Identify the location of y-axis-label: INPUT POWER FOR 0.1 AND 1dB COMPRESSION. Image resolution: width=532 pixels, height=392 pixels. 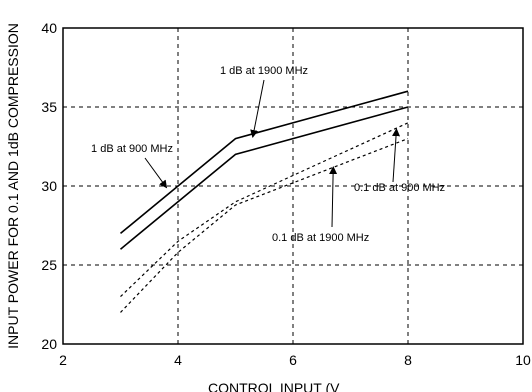
(13, 186).